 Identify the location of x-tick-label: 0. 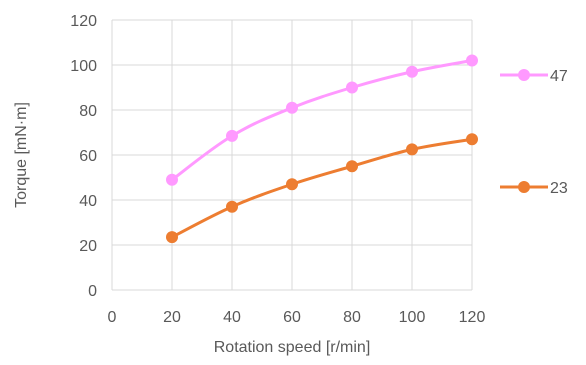
(112, 317).